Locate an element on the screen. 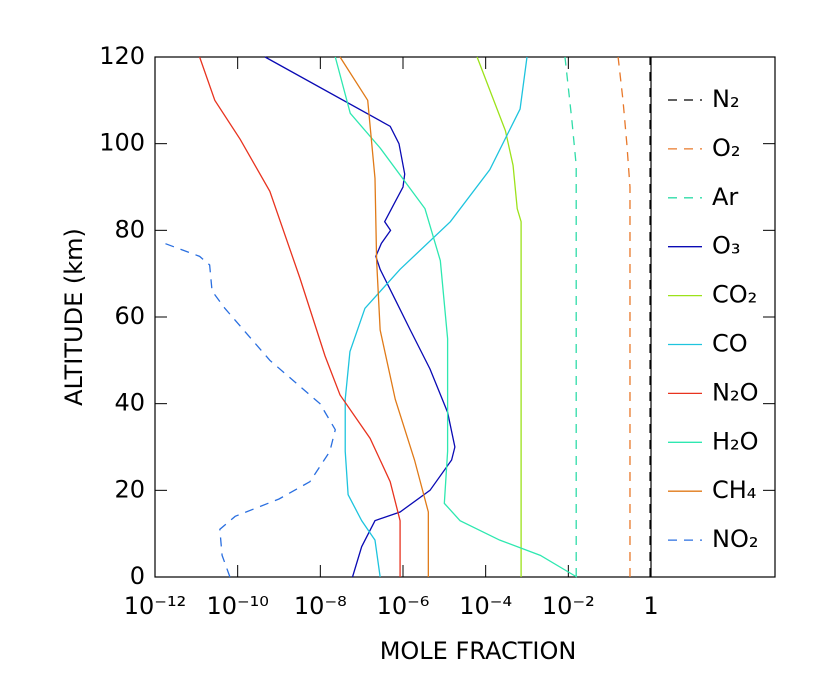  legend-label: N₂O is located at coordinates (735, 392).